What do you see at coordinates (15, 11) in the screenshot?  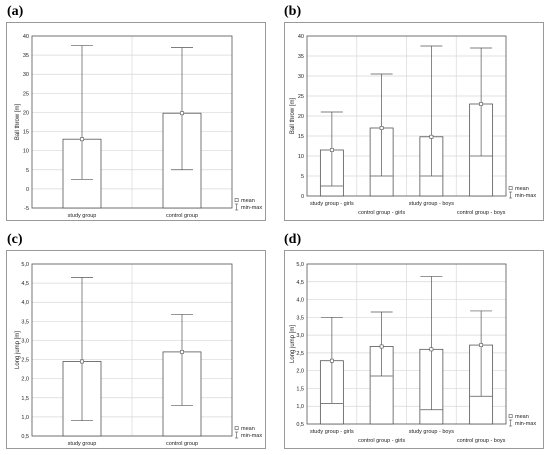 I see `panel-label-a: (a)` at bounding box center [15, 11].